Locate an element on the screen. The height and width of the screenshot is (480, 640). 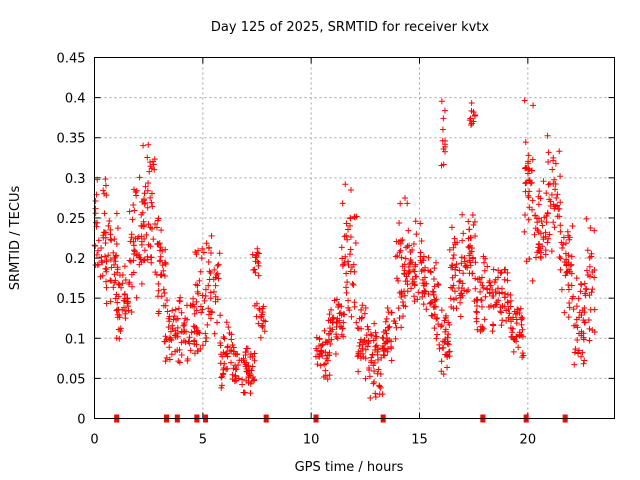
y-tick-label: 0.35 is located at coordinates (71, 139).